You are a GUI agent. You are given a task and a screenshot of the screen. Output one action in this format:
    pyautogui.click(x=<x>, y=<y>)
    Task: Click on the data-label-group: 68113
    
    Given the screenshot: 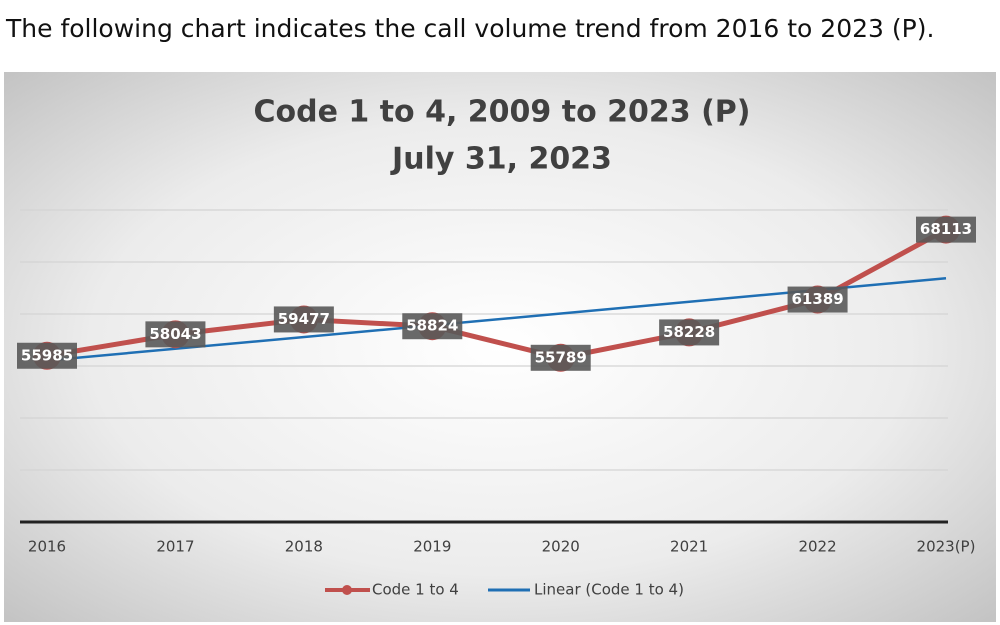 What is the action you would take?
    pyautogui.click(x=946, y=229)
    